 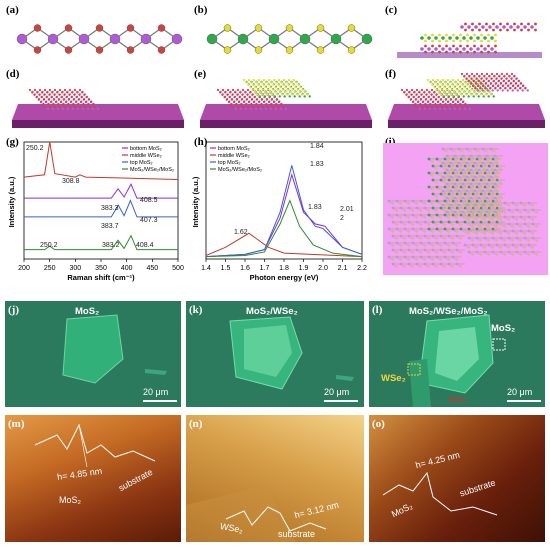 I want to click on raman-ann-408-4: 408.4, so click(x=145, y=245).